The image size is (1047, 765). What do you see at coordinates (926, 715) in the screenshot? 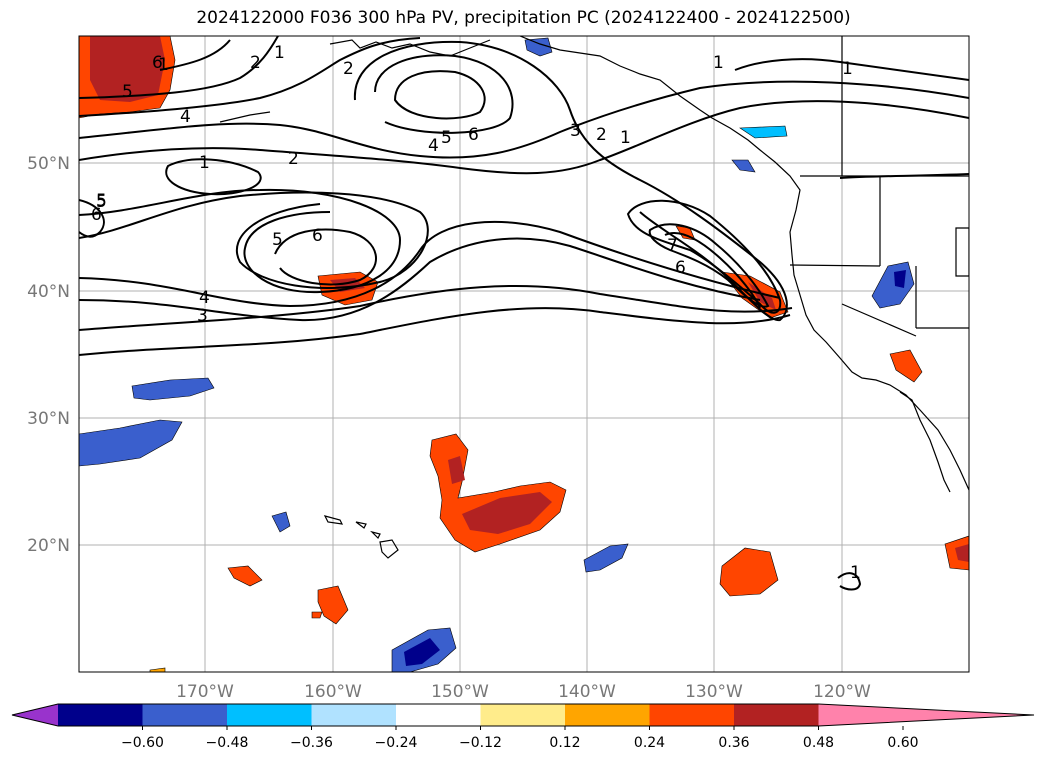
I see `colorbar-extend-high` at bounding box center [926, 715].